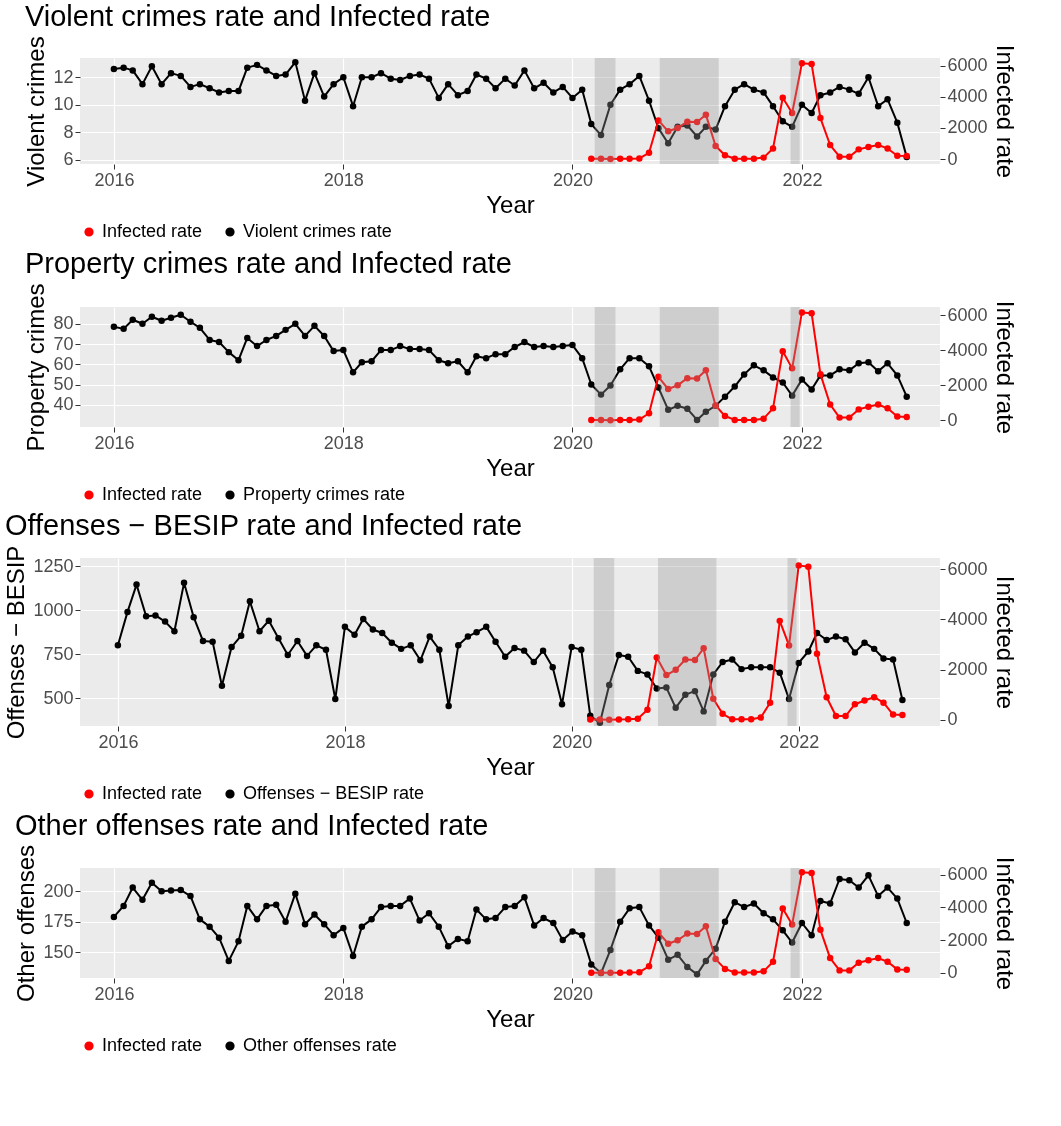 The image size is (1061, 1126). I want to click on legend-label: Infected rate, so click(152, 494).